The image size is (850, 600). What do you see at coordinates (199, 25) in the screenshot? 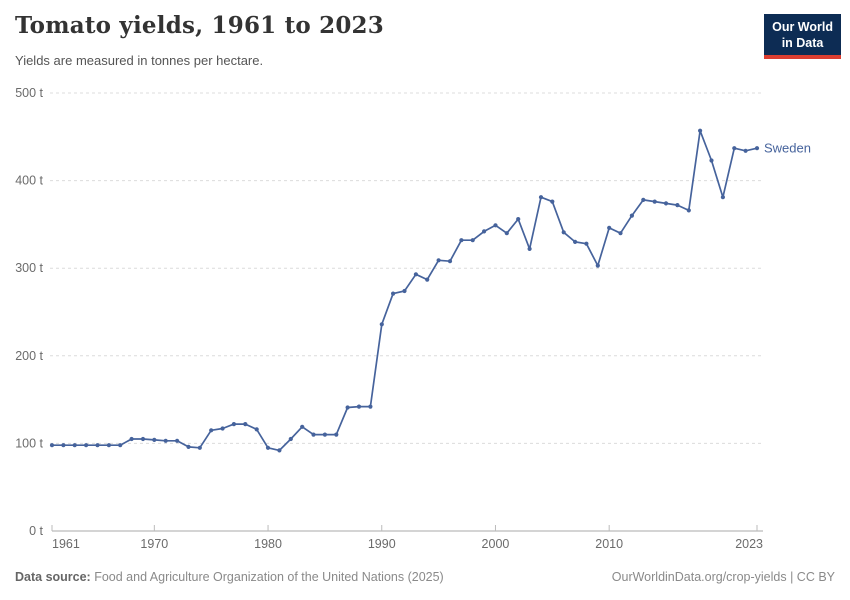
I see `page-title: Tomato yields, 1961 to 2023` at bounding box center [199, 25].